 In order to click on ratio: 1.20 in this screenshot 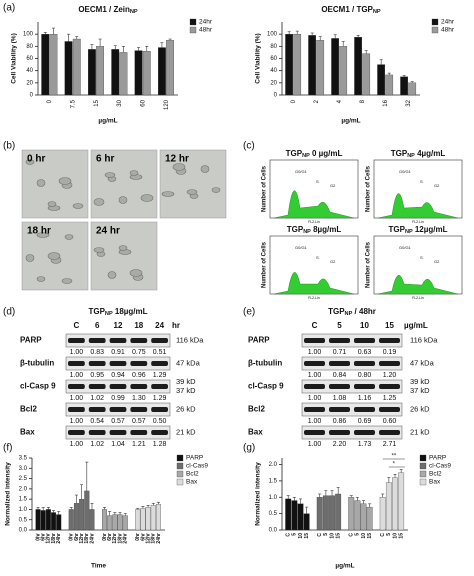, I will do `click(390, 375)`.